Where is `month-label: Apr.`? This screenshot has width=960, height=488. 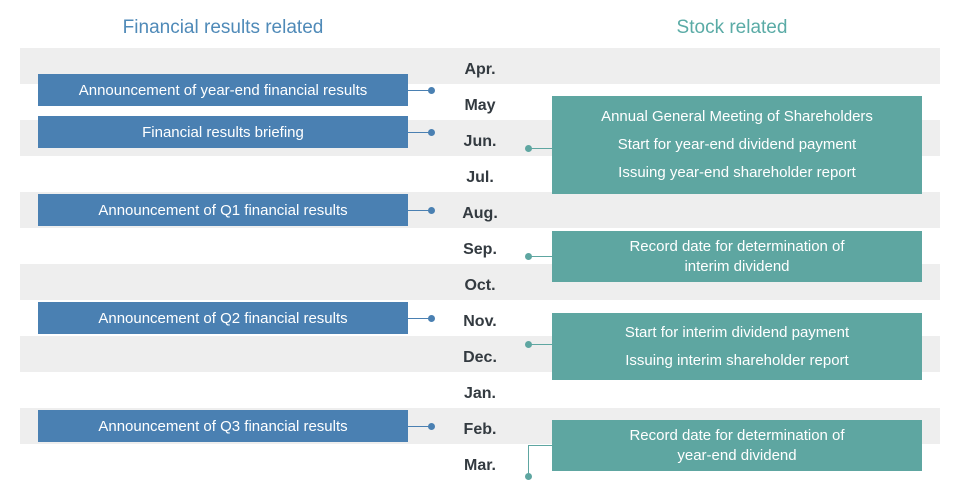 month-label: Apr. is located at coordinates (480, 69).